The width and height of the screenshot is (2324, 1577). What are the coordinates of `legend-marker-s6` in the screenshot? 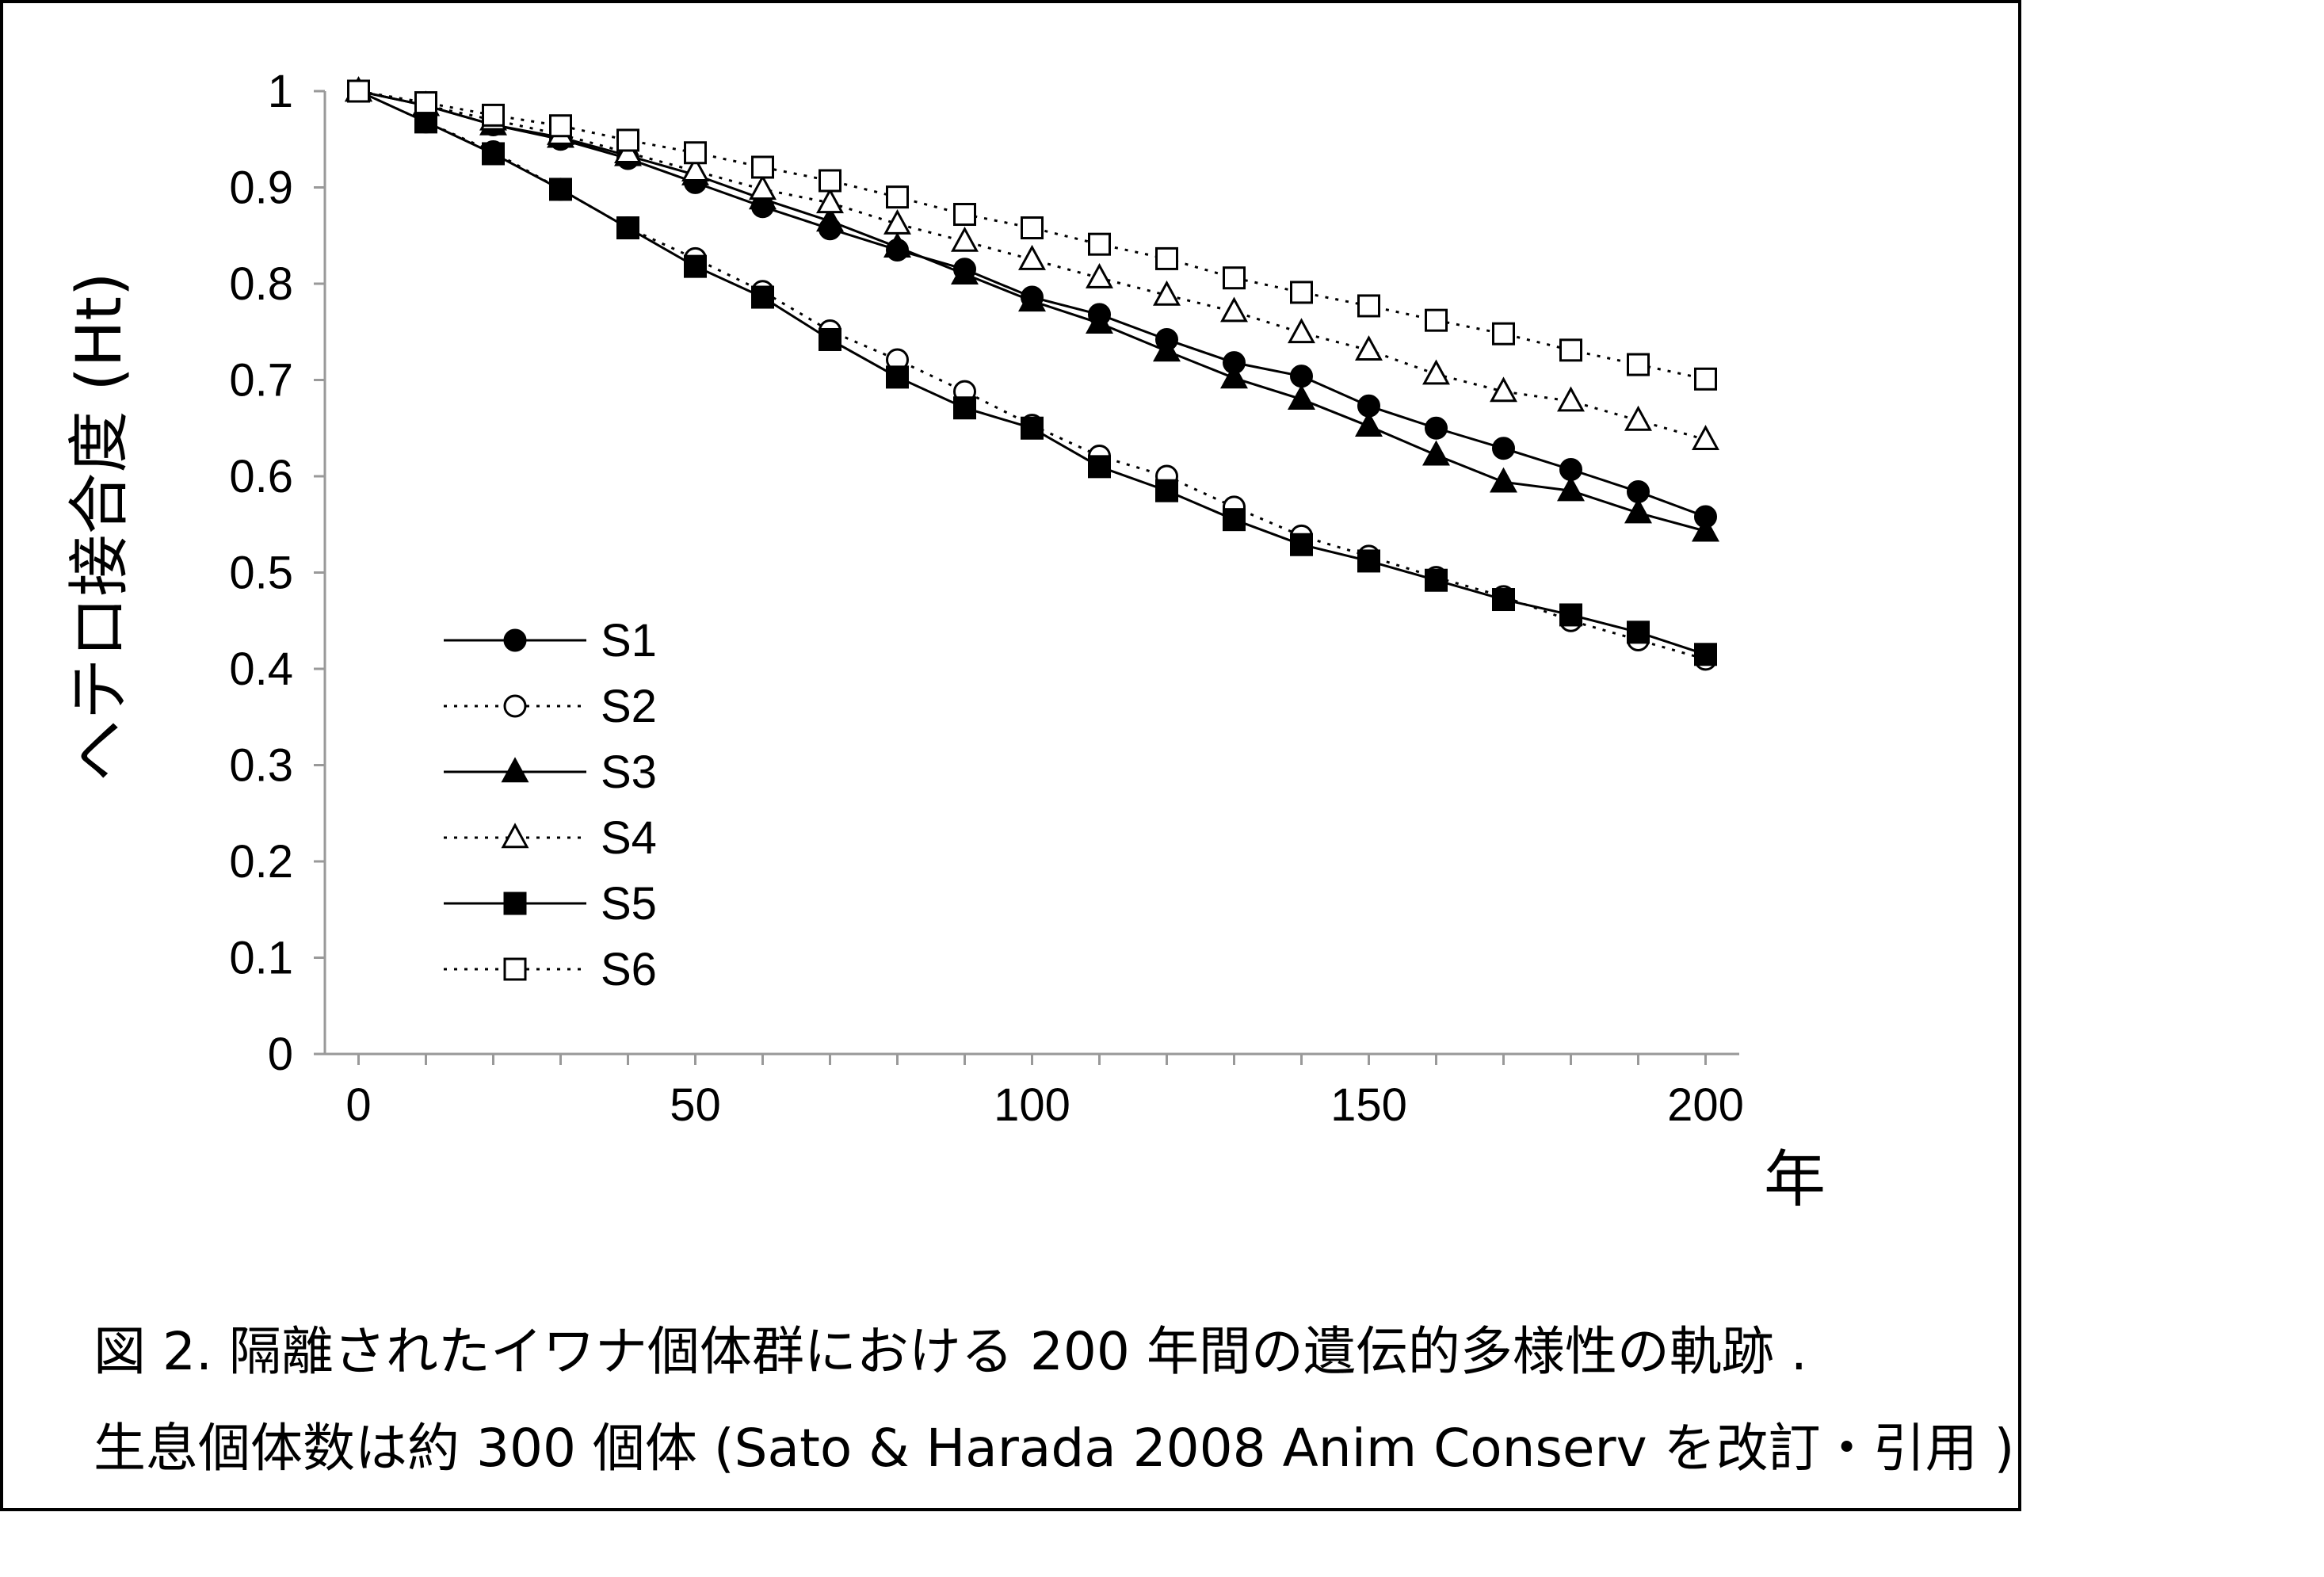 It's located at (515, 969).